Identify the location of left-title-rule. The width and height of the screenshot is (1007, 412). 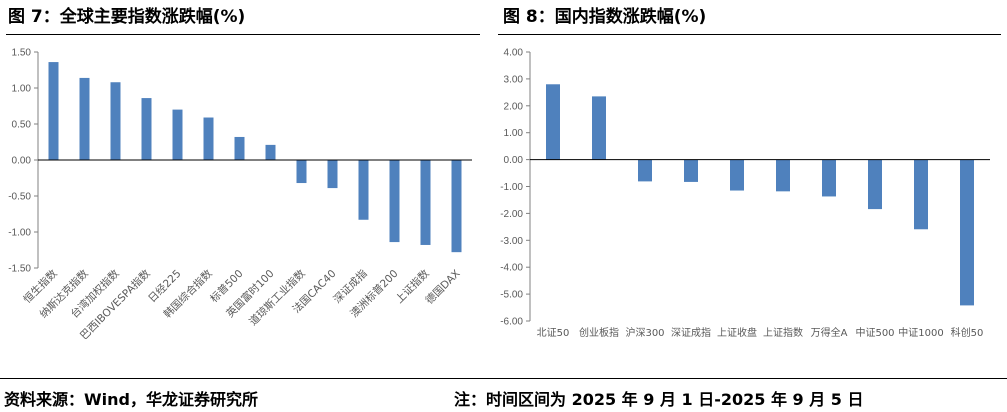
(243, 34).